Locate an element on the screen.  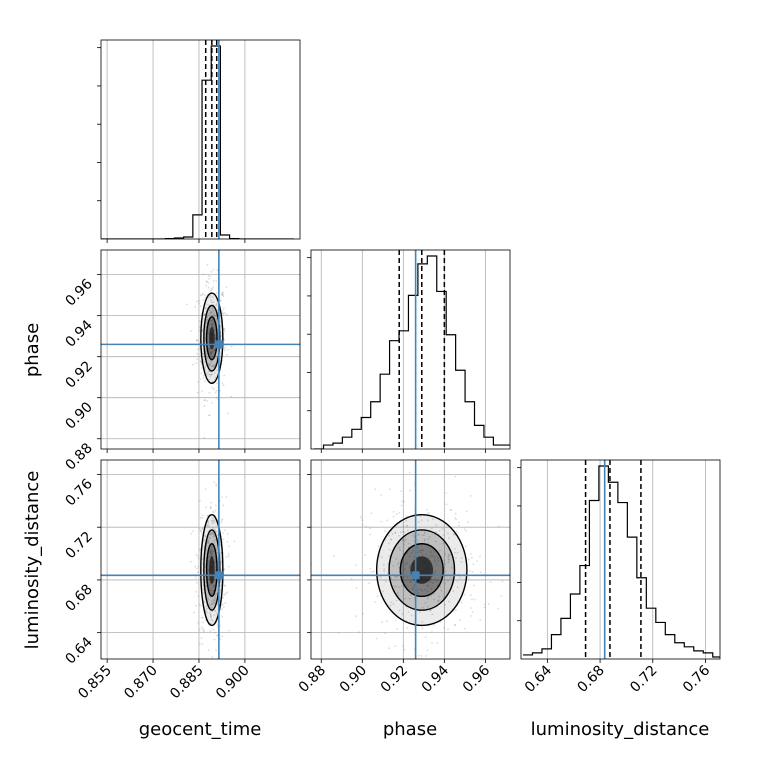
density-level is located at coordinates (422, 570).